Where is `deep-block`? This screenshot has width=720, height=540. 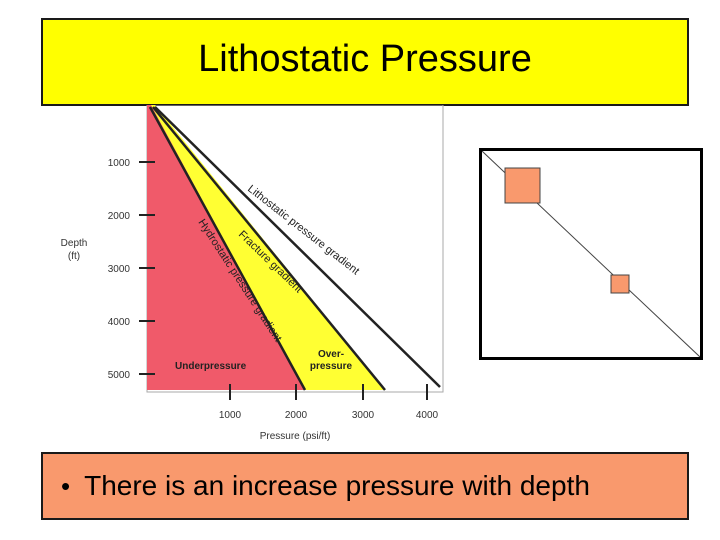
deep-block is located at coordinates (620, 284).